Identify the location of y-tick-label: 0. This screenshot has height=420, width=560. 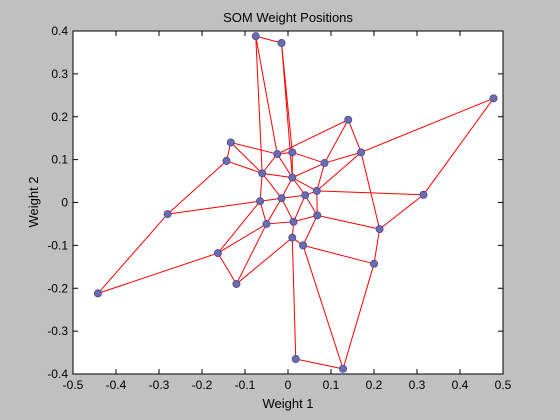
(64, 203).